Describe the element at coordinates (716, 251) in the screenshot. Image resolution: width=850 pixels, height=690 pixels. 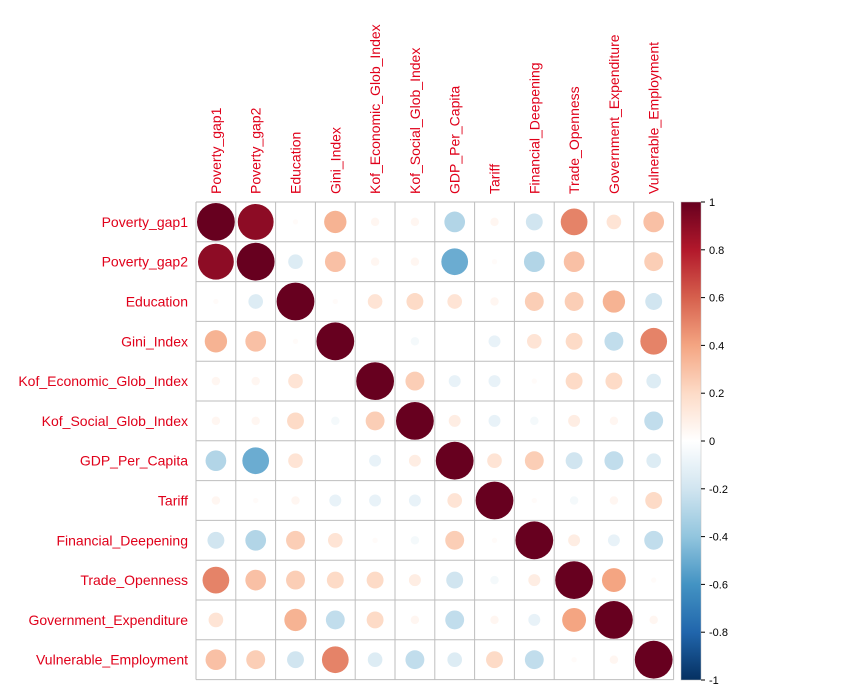
I see `colorbar-tick-label: 0.8` at that location.